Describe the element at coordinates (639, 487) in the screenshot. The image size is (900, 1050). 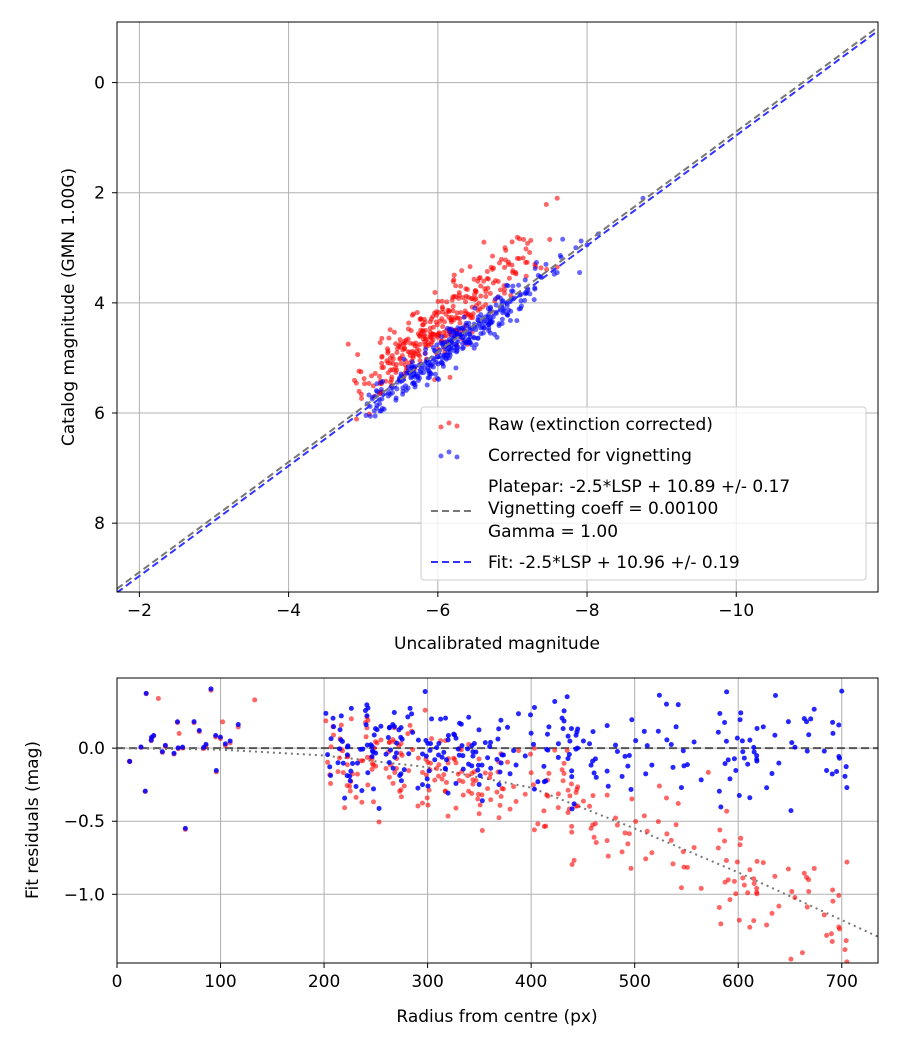
I see `legend-platepar-label-1: Platepar: -2.5*LSP + 10.89 +/- 0.17` at that location.